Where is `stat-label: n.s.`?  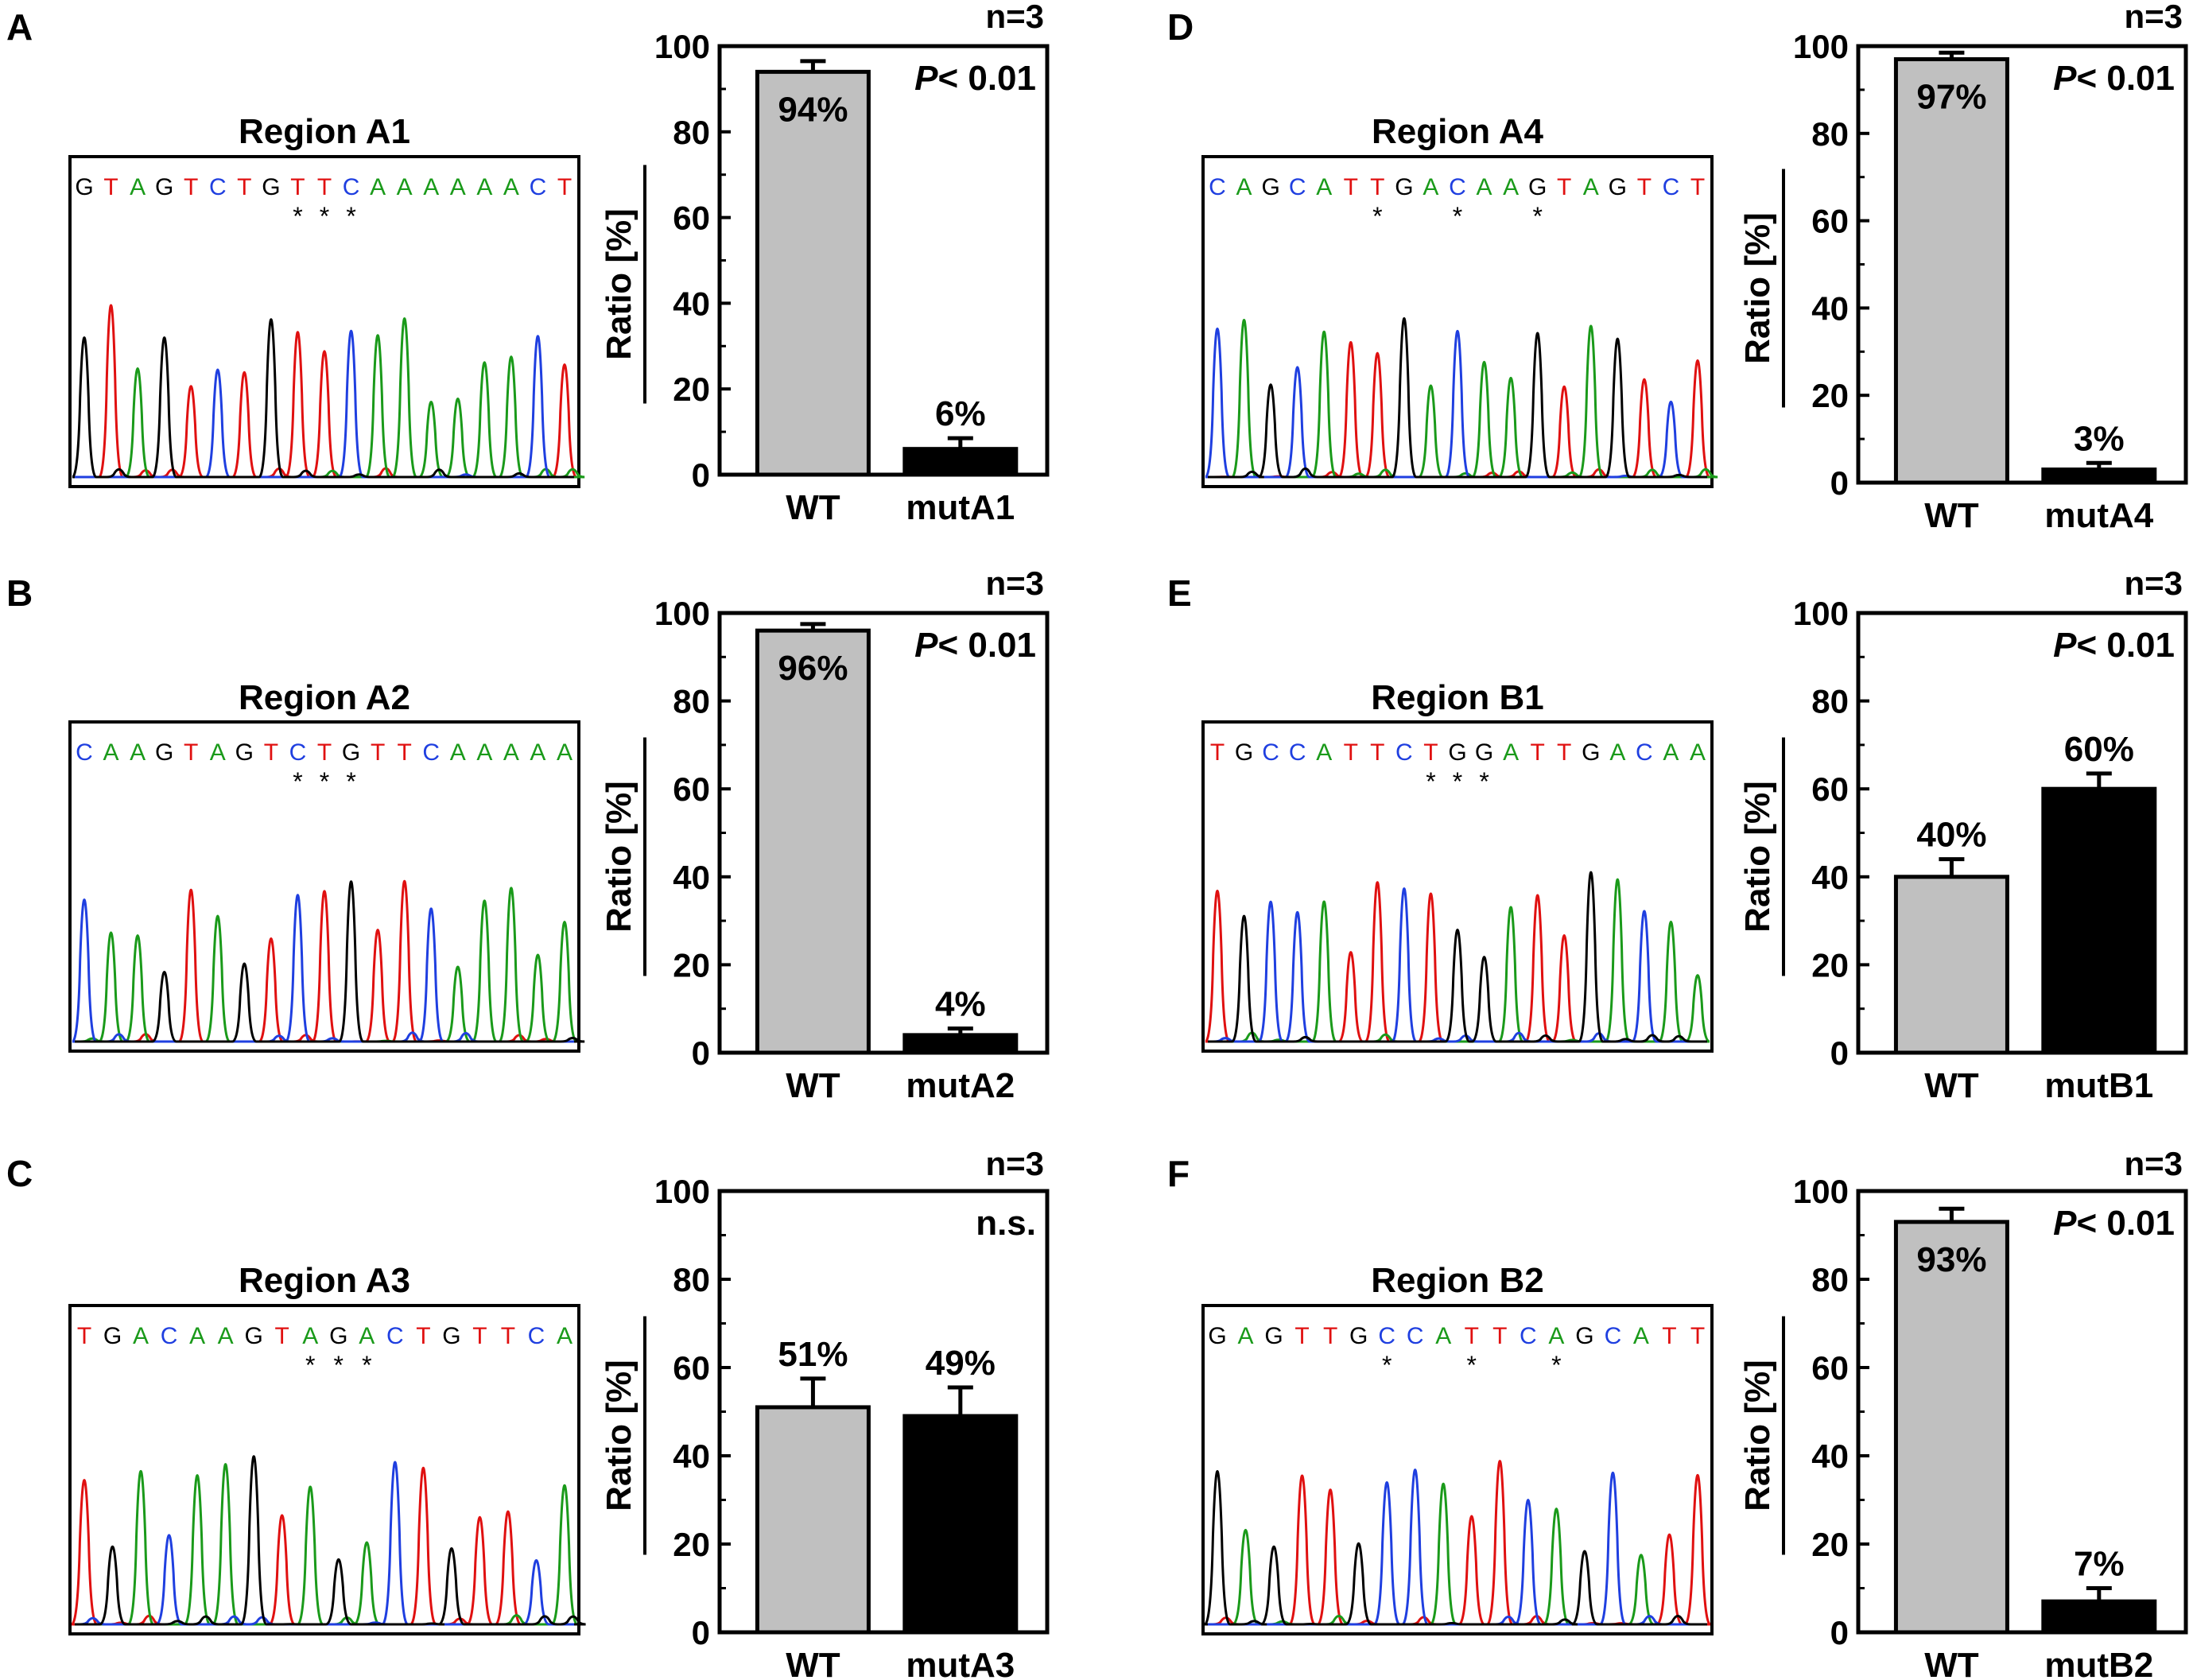 stat-label: n.s. is located at coordinates (1006, 1223).